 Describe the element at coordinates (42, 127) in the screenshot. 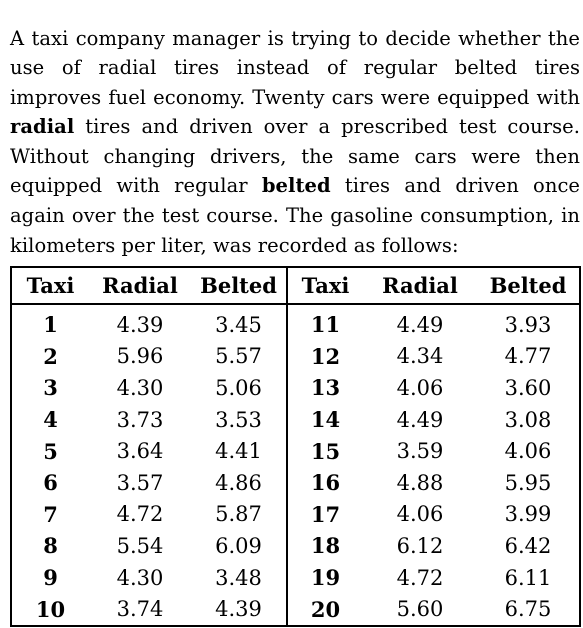

I see `radial-emphasis: radial` at that location.